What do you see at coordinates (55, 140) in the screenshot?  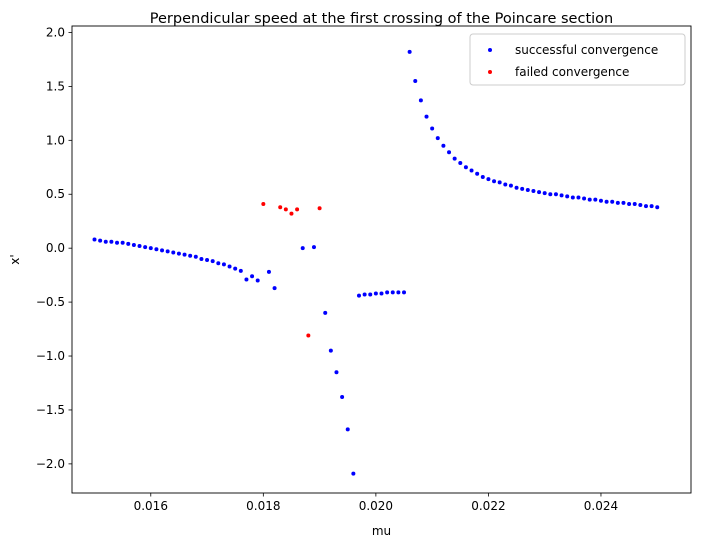 I see `y-tick-label: 1.0` at bounding box center [55, 140].